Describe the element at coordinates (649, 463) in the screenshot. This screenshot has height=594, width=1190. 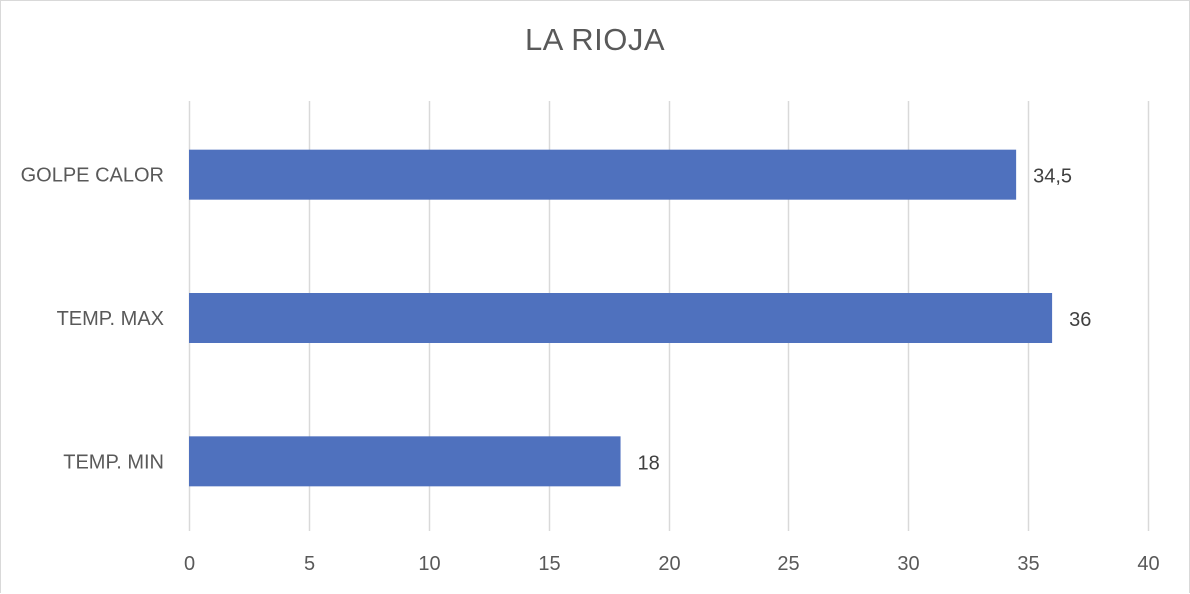
I see `data-label: 18` at that location.